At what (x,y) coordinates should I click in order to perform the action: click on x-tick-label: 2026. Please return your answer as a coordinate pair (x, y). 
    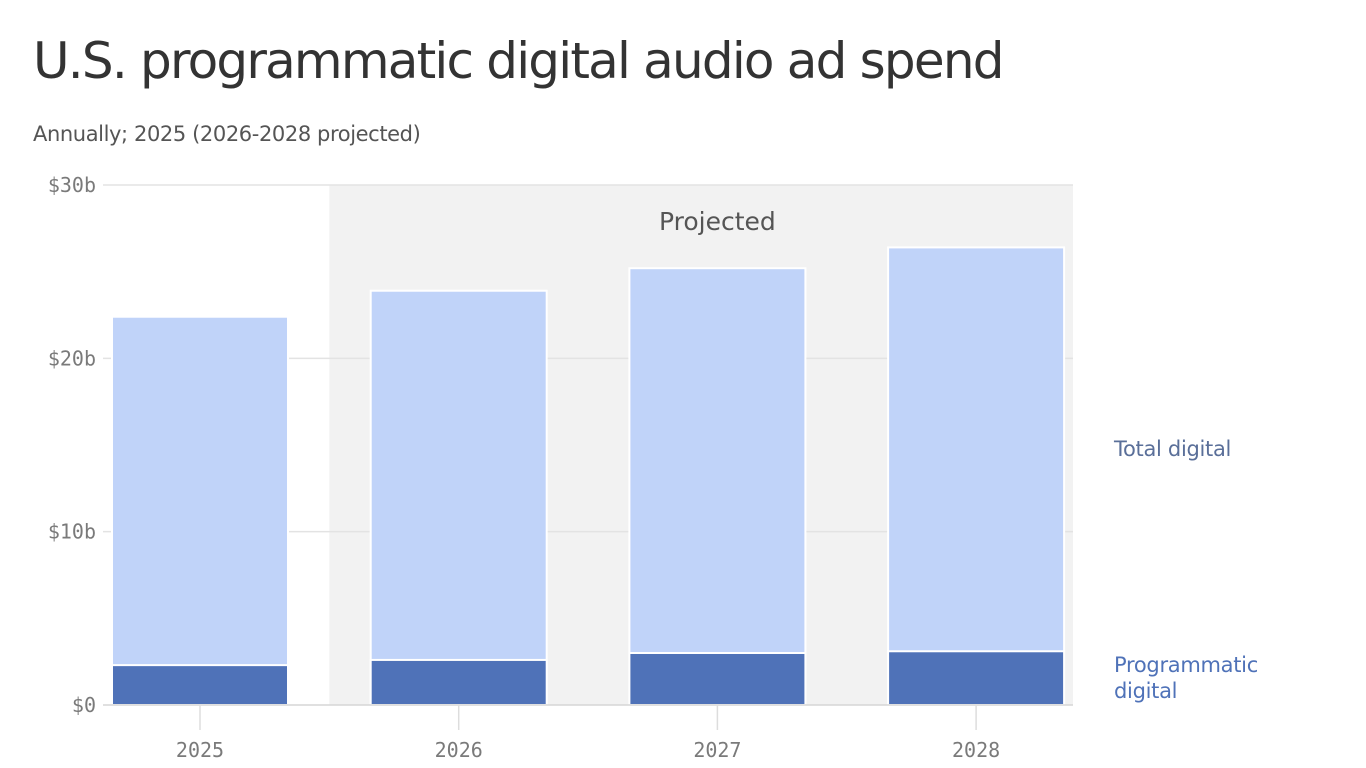
    Looking at the image, I should click on (459, 750).